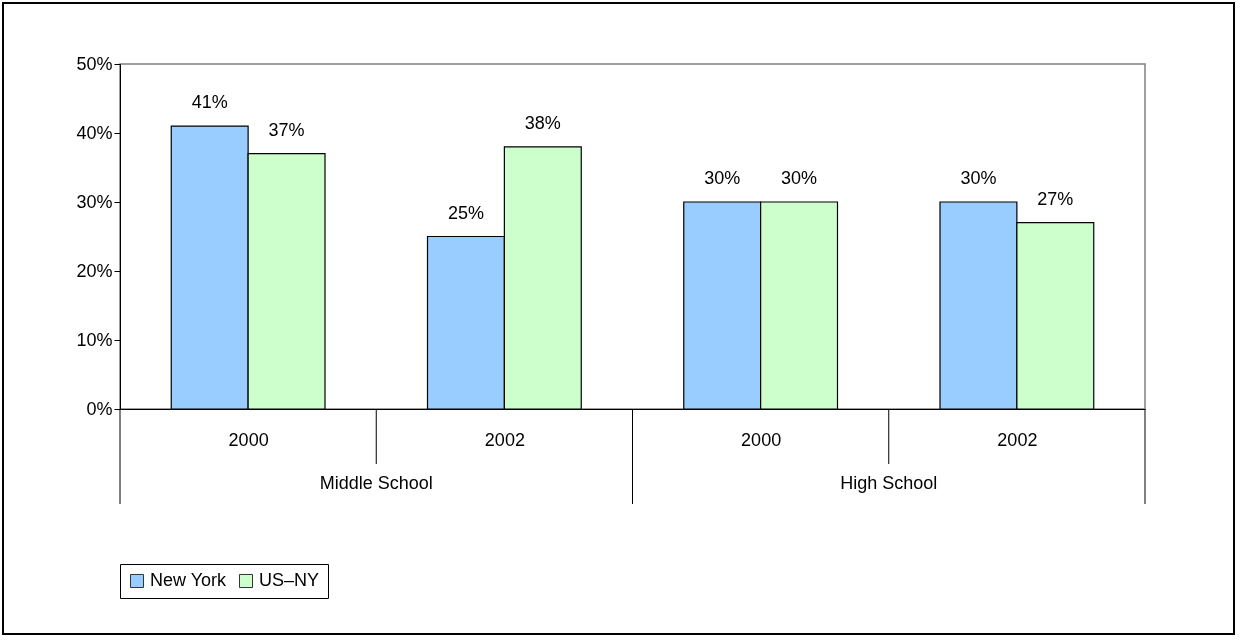 The width and height of the screenshot is (1243, 641). I want to click on legend-label: US–NY, so click(289, 580).